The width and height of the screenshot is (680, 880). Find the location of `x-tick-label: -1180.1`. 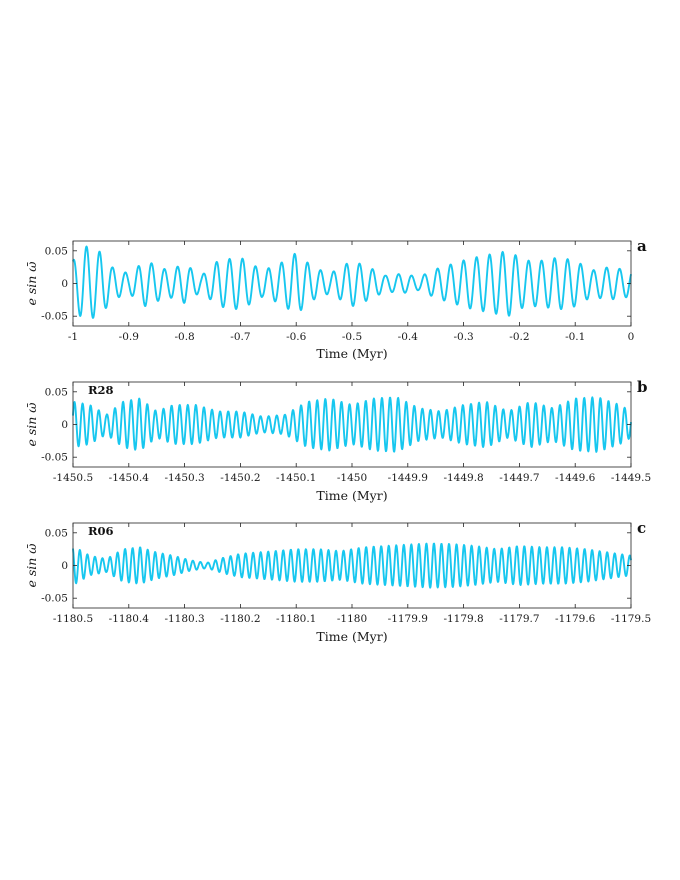

x-tick-label: -1180.1 is located at coordinates (296, 619).